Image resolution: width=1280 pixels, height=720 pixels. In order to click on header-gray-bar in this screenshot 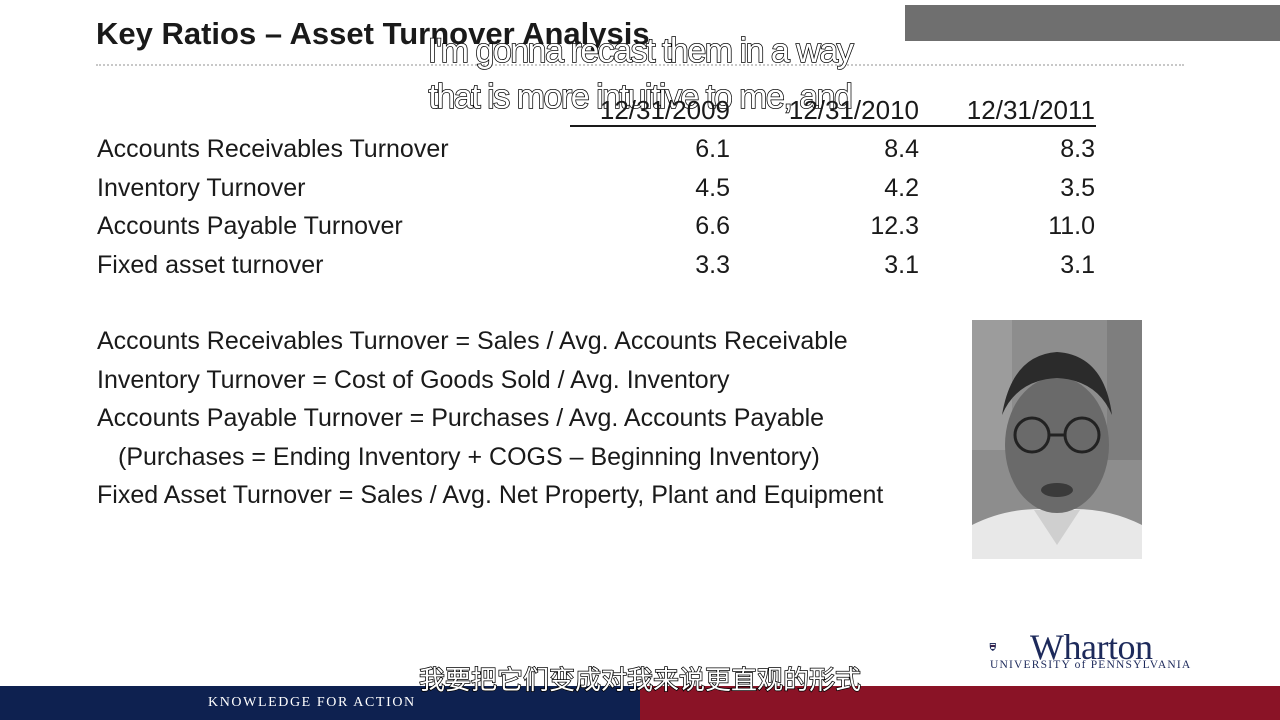, I will do `click(1092, 23)`.